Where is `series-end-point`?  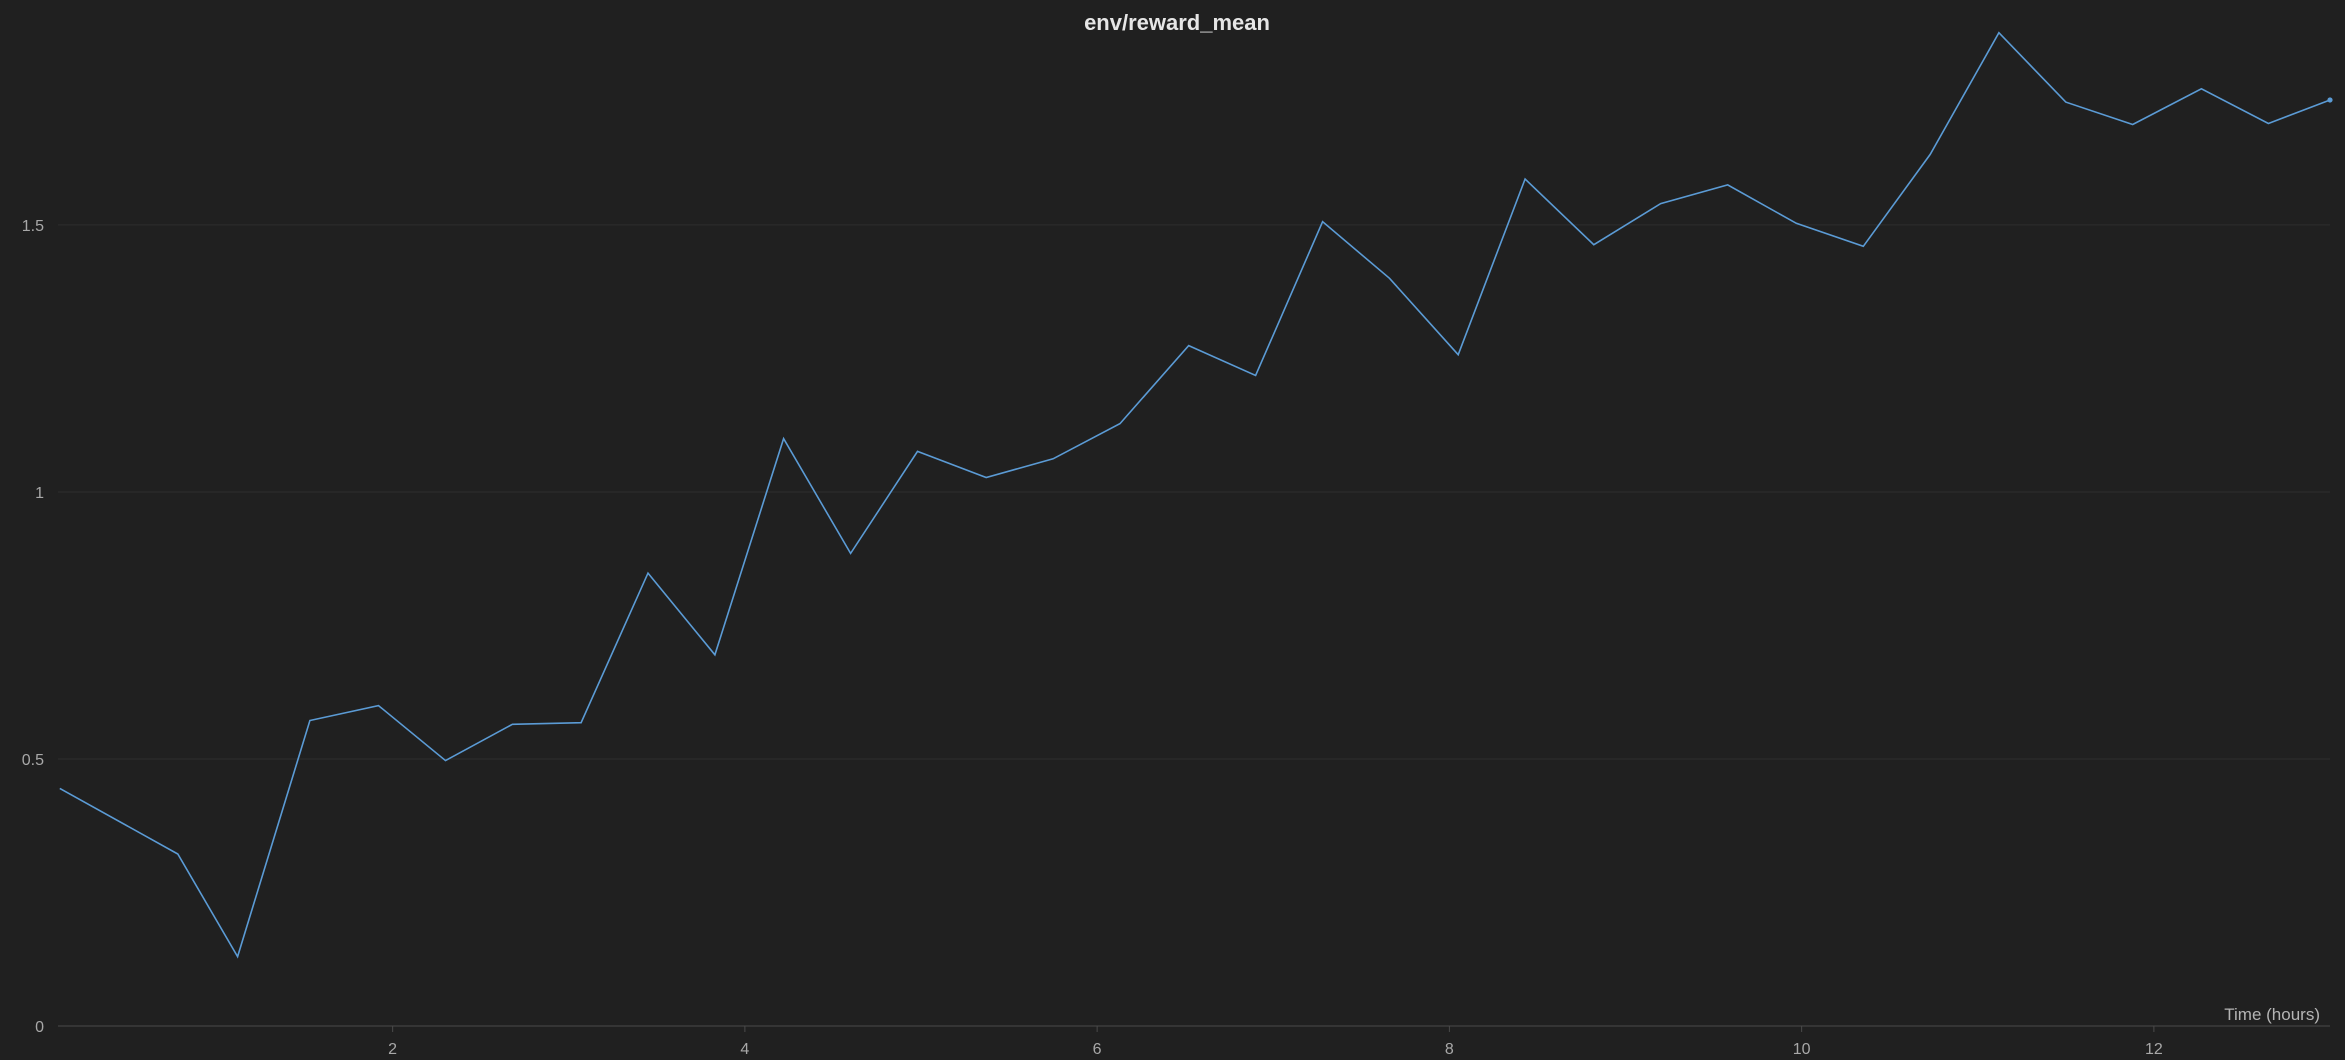 series-end-point is located at coordinates (2330, 100).